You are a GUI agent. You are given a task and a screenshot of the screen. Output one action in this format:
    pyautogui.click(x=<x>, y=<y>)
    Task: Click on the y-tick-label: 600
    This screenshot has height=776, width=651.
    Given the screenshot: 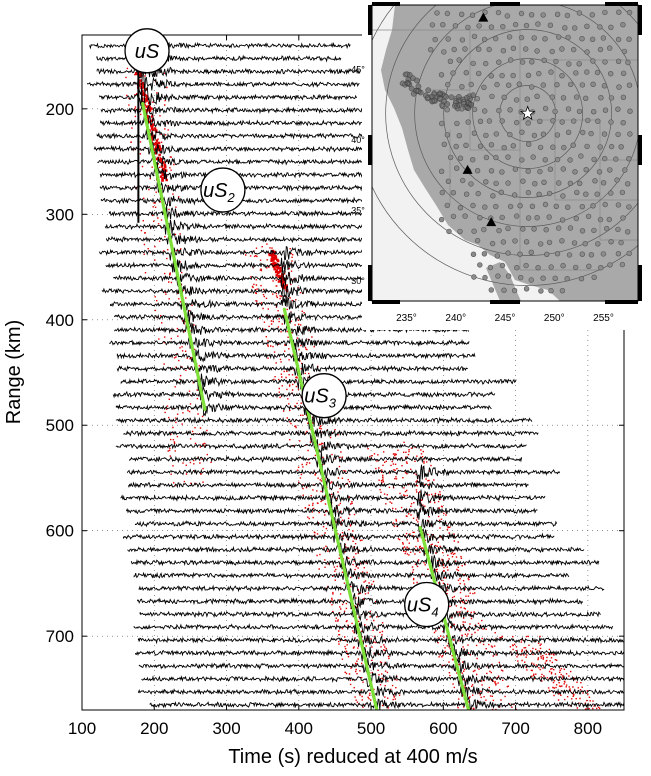 What is the action you would take?
    pyautogui.click(x=60, y=531)
    